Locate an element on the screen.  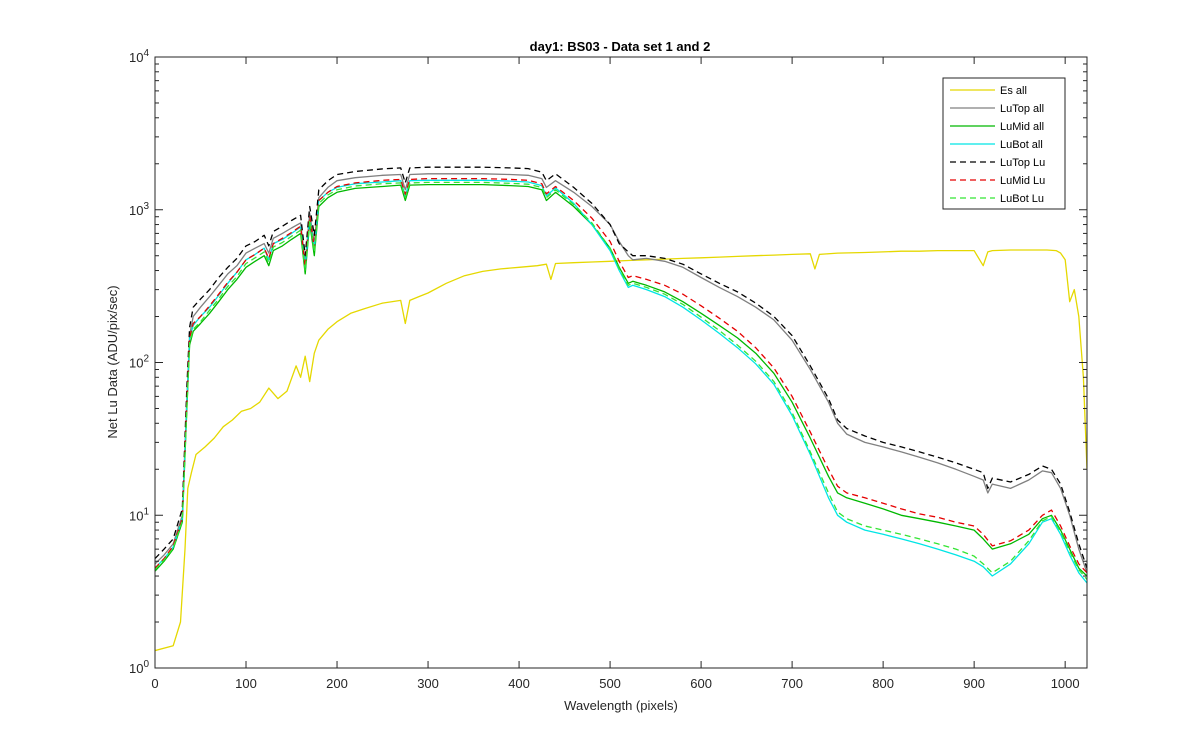
legend-entry: LuTop Lu is located at coordinates (1022, 163).